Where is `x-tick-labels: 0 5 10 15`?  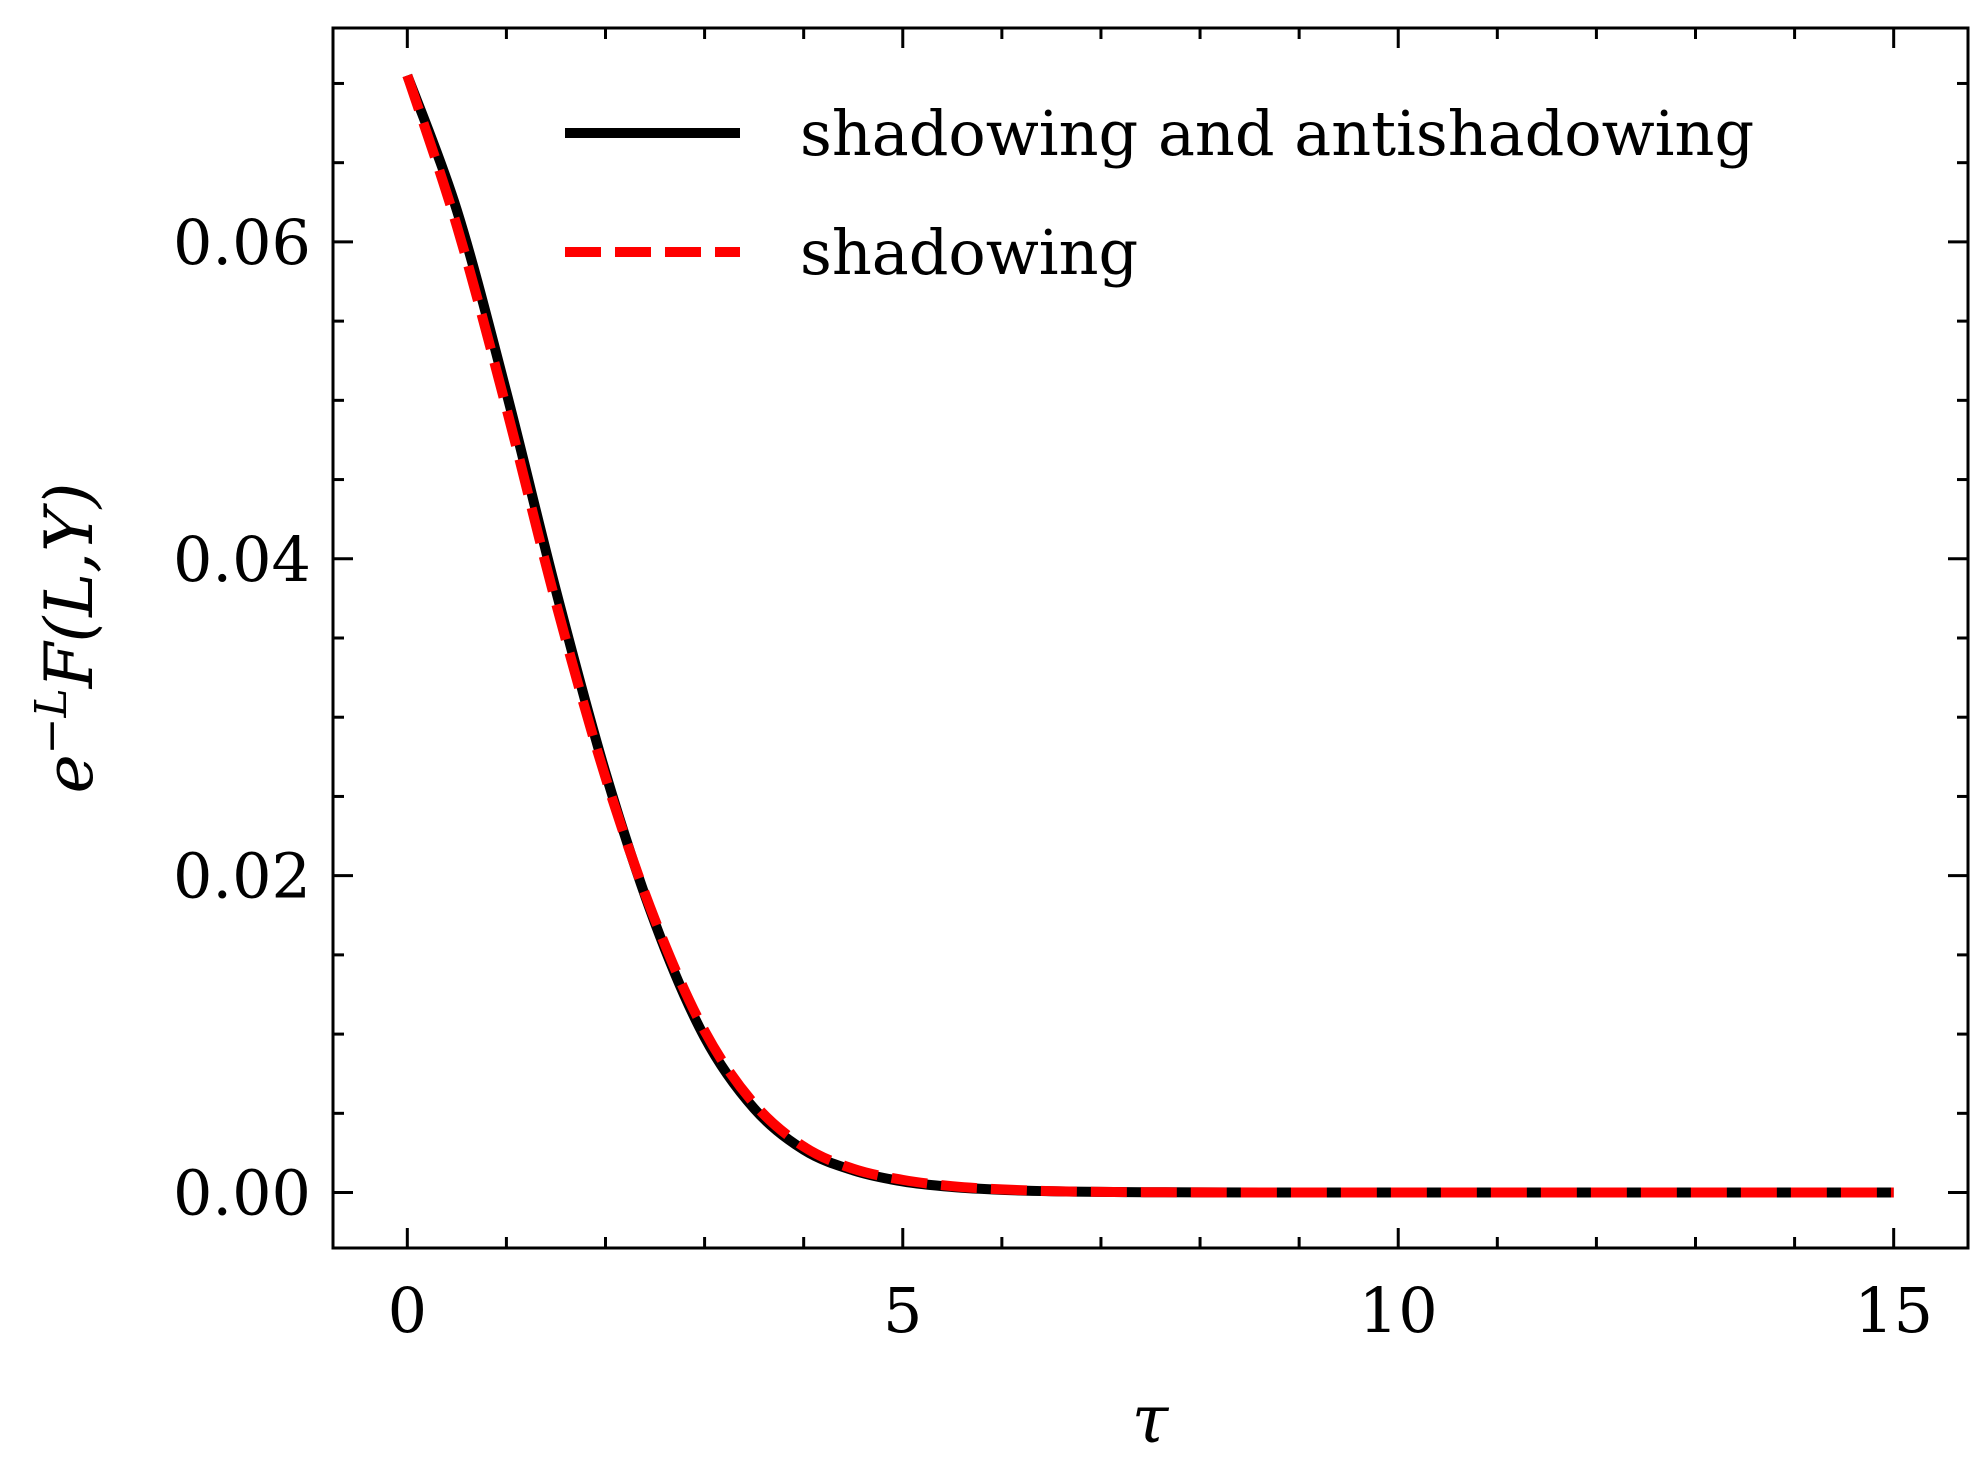 x-tick-labels: 0 5 10 15 is located at coordinates (1161, 1310).